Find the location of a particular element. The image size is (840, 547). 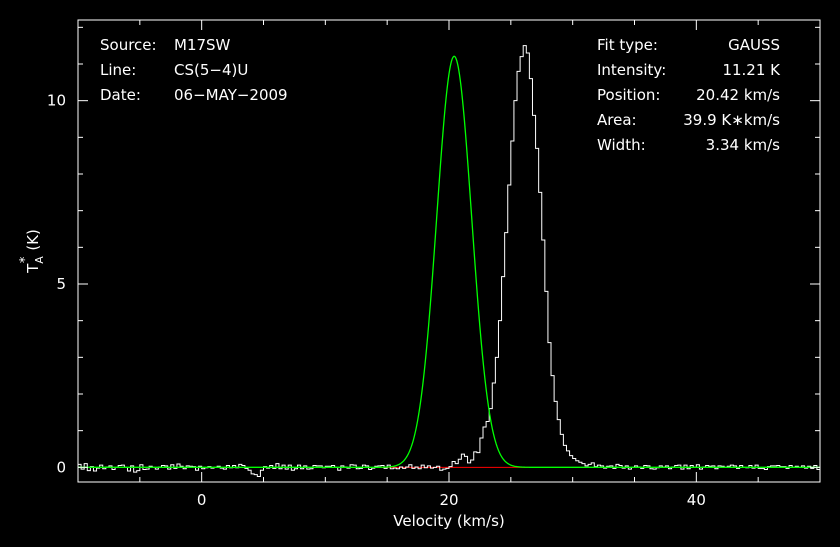

info-left-key: Source: is located at coordinates (128, 45).